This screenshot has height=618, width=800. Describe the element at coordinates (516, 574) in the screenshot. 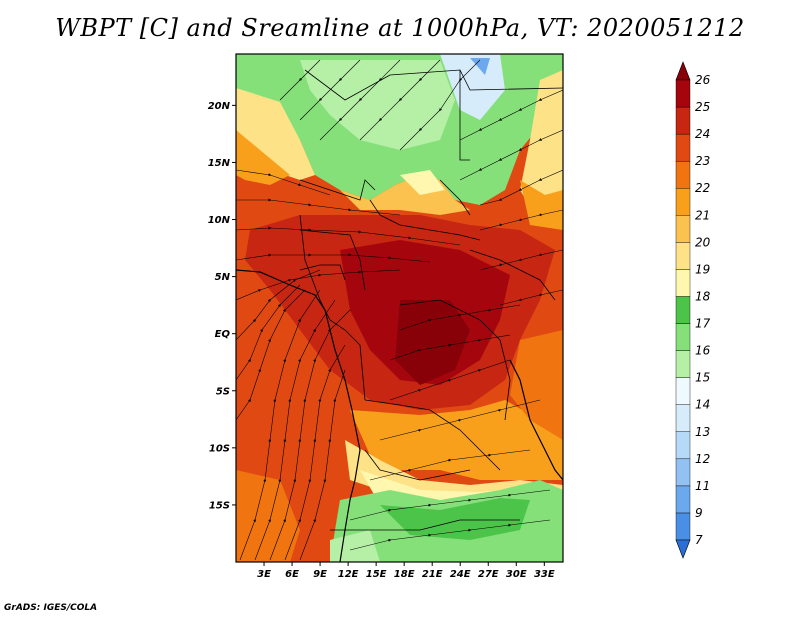

I see `lon-label: 30E` at that location.